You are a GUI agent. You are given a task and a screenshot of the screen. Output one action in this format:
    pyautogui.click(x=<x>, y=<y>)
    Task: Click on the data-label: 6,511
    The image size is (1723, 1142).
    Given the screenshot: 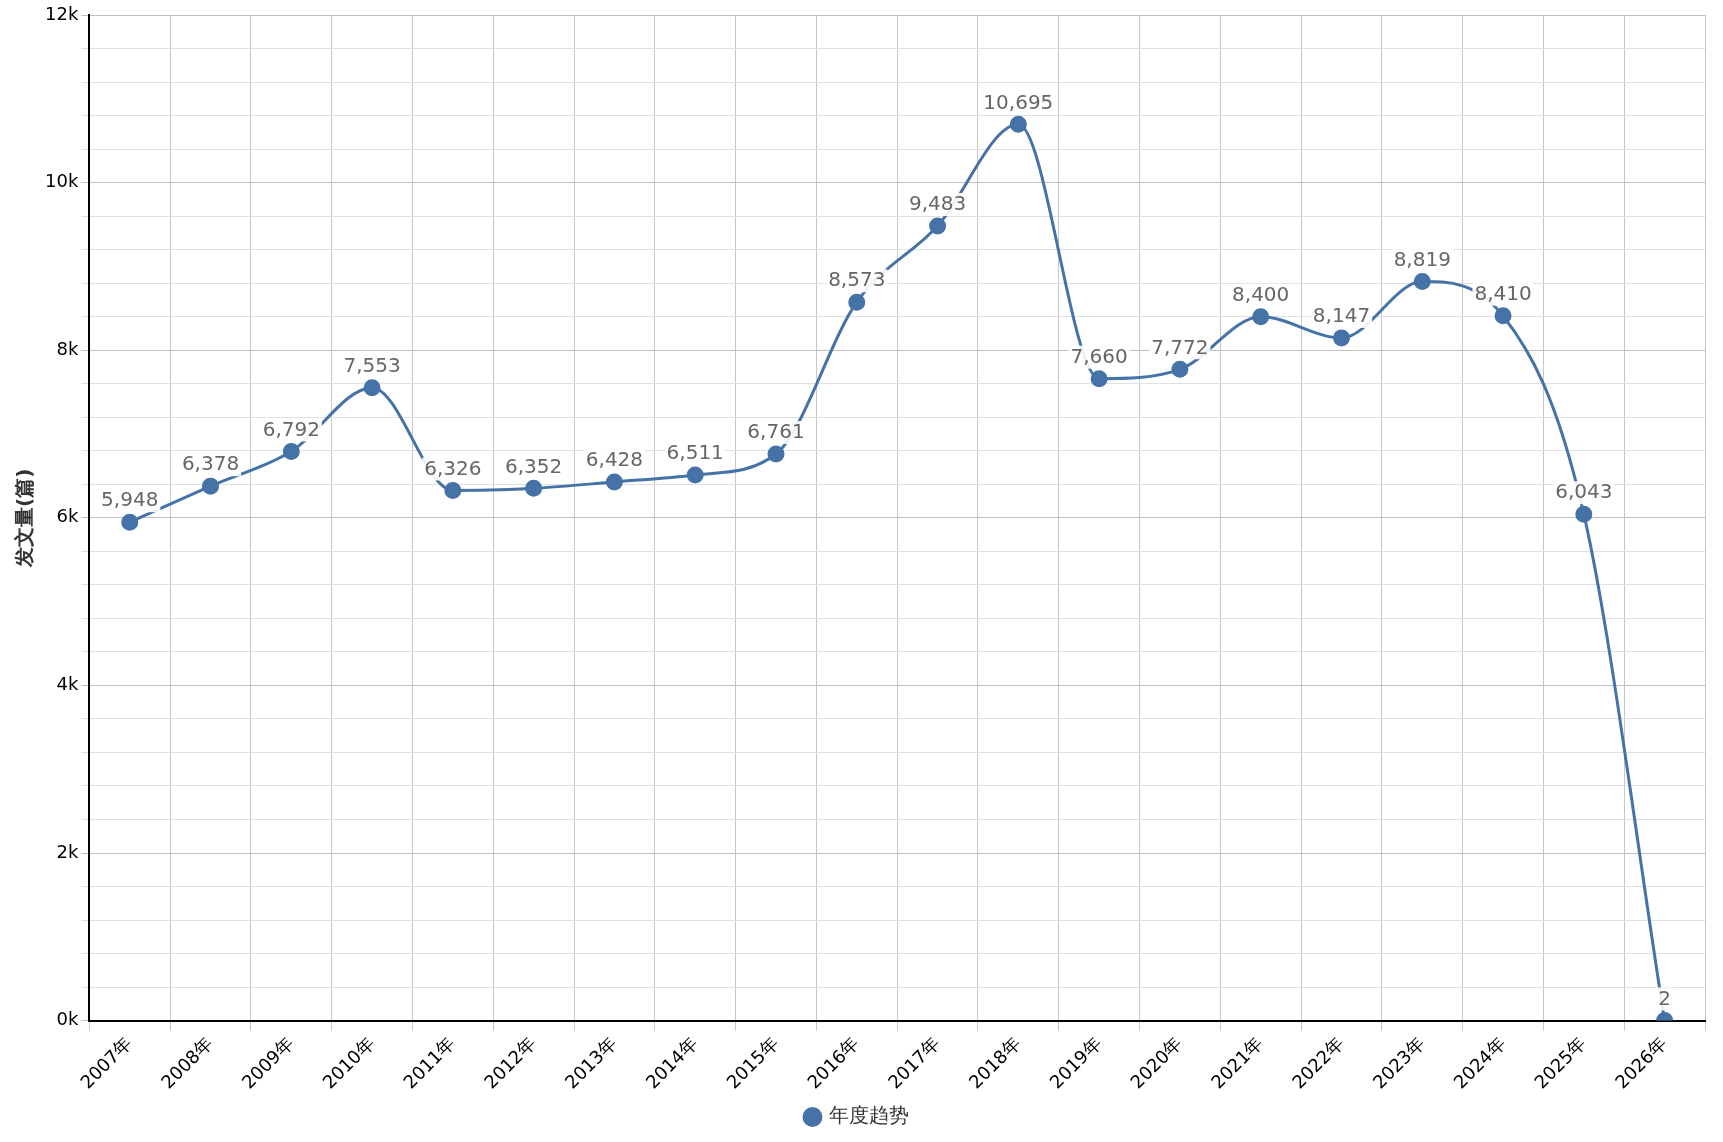 What is the action you would take?
    pyautogui.click(x=695, y=452)
    